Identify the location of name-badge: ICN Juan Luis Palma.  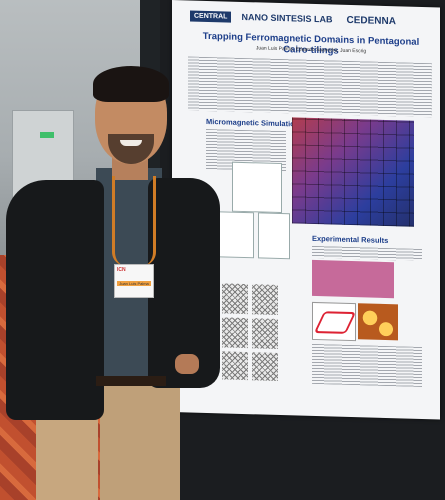
(134, 281).